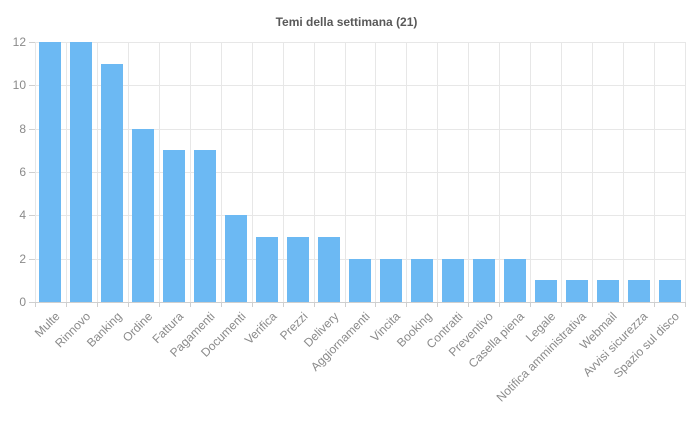 This screenshot has width=693, height=421. I want to click on y-tick-label: 6, so click(22, 172).